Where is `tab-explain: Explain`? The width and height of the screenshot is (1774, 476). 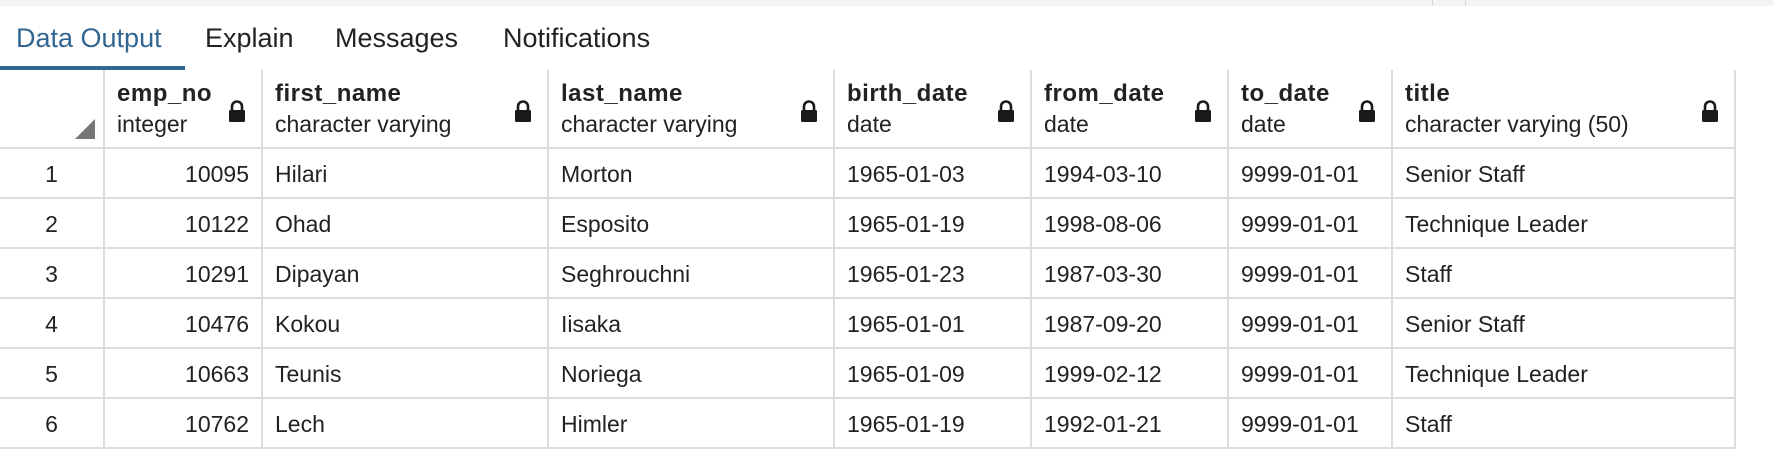
tab-explain: Explain is located at coordinates (249, 38).